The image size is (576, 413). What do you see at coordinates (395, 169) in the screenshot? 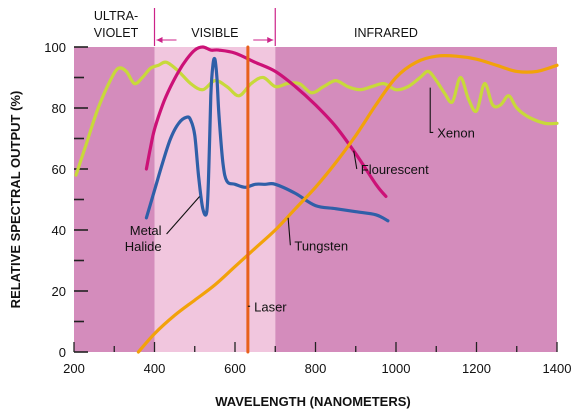
I see `annotation-label: Flourescent` at bounding box center [395, 169].